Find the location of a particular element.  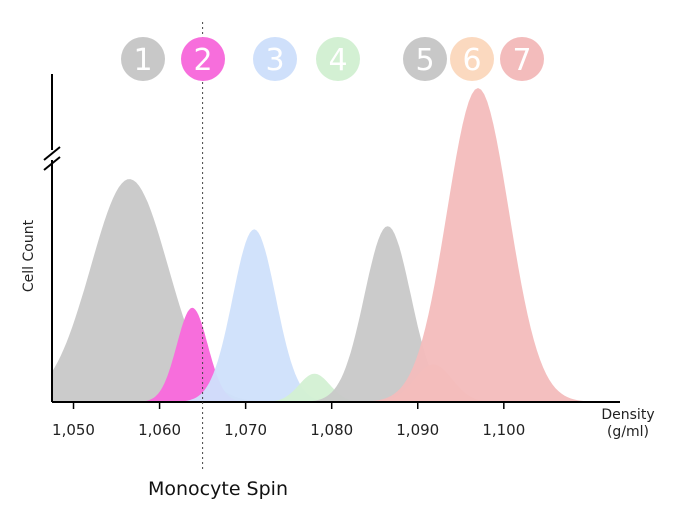

badge-label-5: 5 is located at coordinates (424, 60).